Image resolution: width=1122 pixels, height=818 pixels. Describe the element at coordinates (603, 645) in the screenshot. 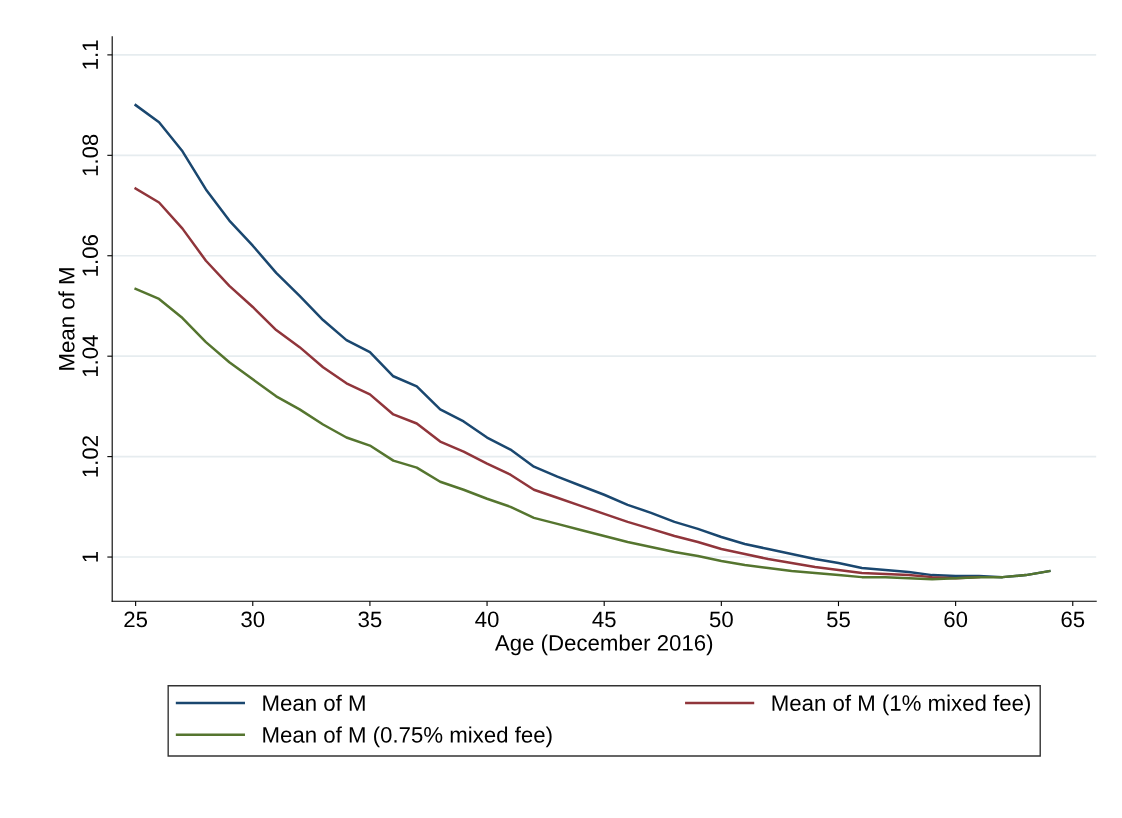

I see `x-axis-title: Age (December 2016)` at that location.